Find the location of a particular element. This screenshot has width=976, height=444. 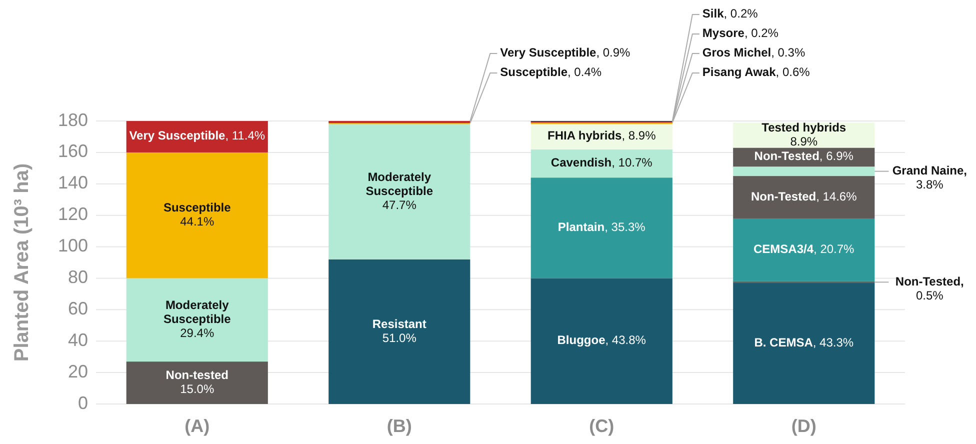

series-label: Plantain, 35.3% is located at coordinates (602, 227).